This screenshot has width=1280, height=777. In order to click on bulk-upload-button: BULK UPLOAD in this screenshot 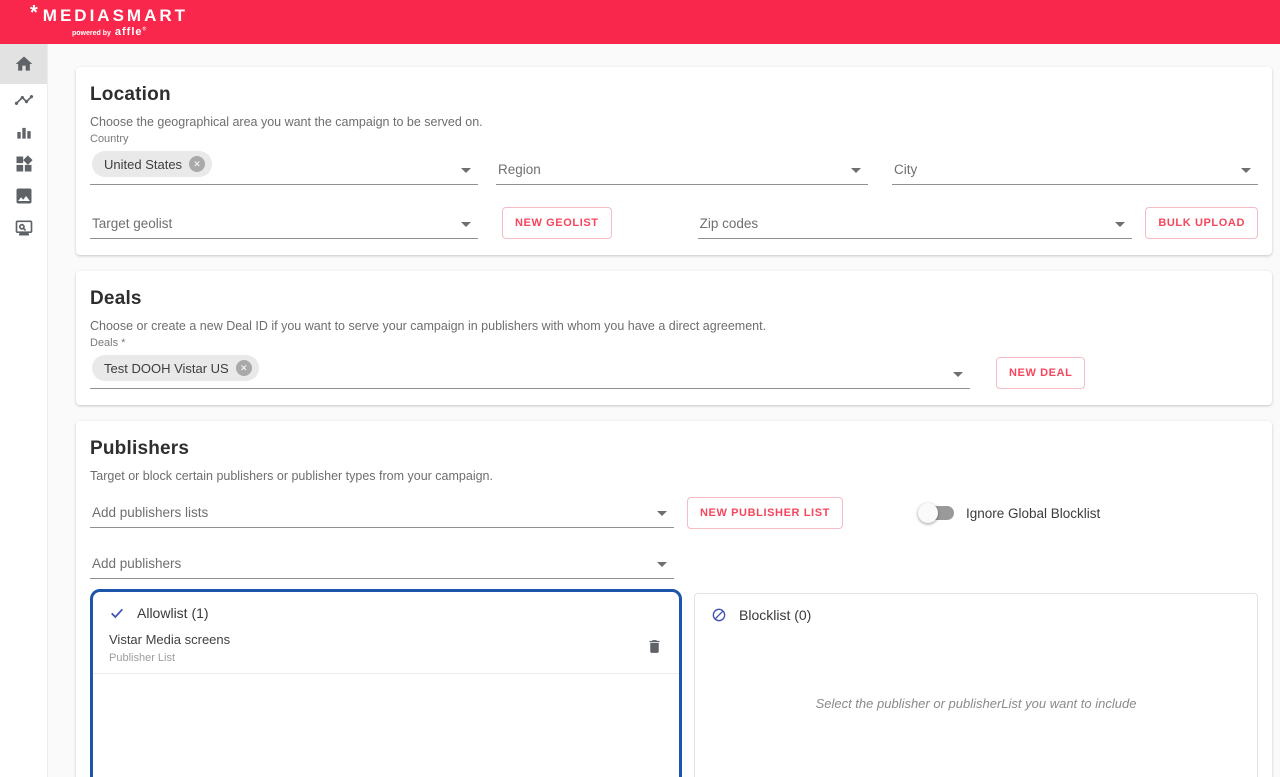, I will do `click(1201, 223)`.